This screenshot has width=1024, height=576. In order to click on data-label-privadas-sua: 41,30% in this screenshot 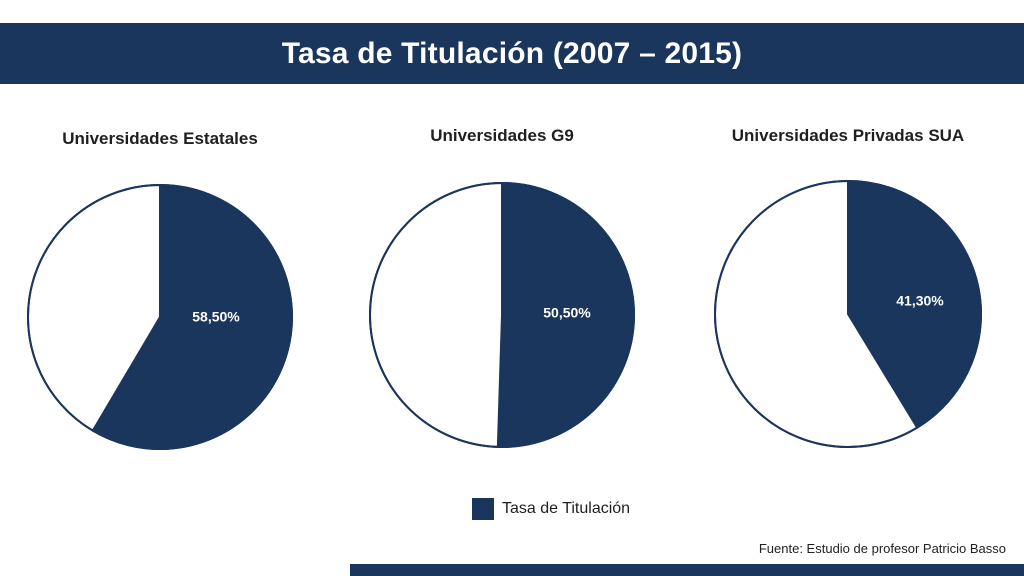, I will do `click(920, 301)`.